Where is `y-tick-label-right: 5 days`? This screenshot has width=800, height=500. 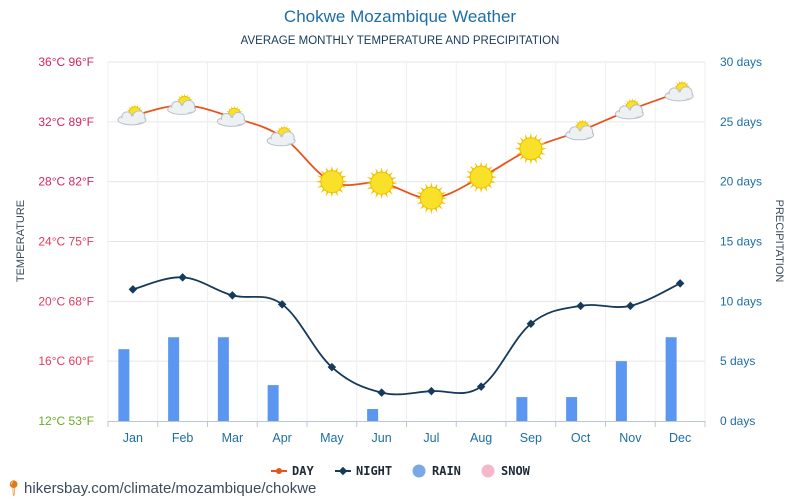 y-tick-label-right: 5 days is located at coordinates (737, 361).